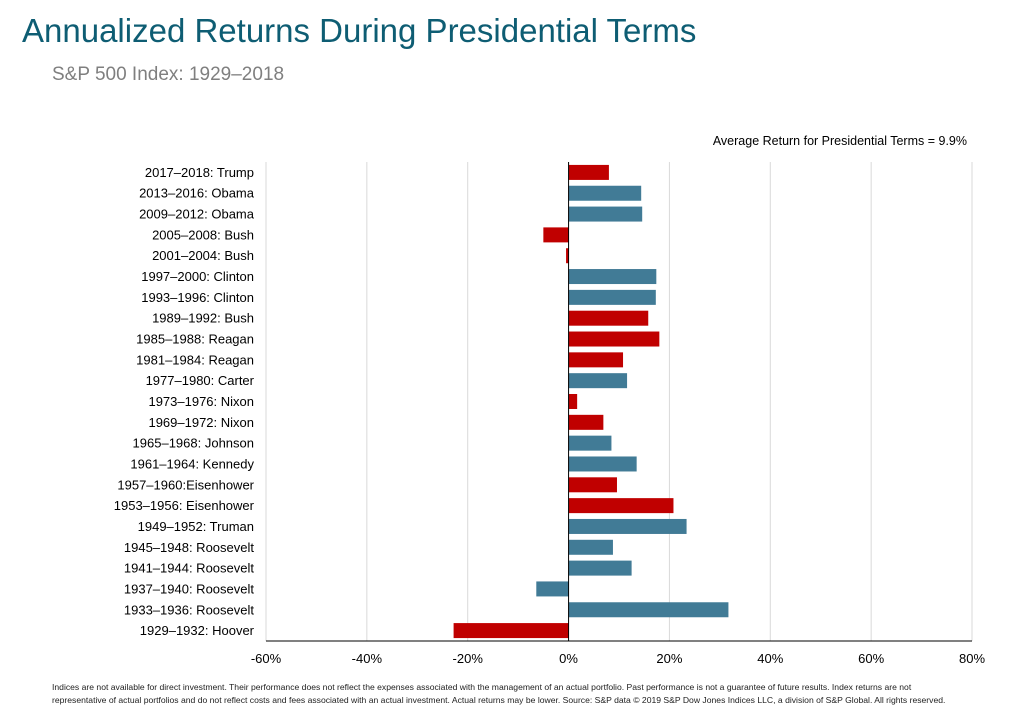 The width and height of the screenshot is (1019, 718). Describe the element at coordinates (168, 74) in the screenshot. I see `page-subtitle: S&P 500 Index: 1929–2018` at that location.